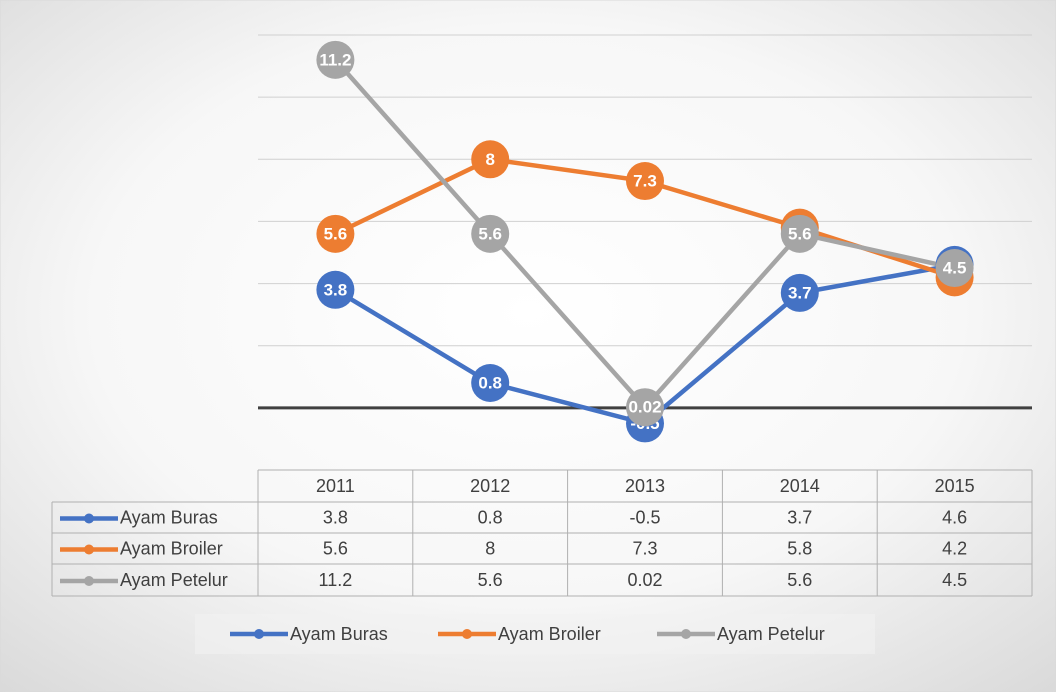  What do you see at coordinates (335, 486) in the screenshot?
I see `x-tick-label: 2011` at bounding box center [335, 486].